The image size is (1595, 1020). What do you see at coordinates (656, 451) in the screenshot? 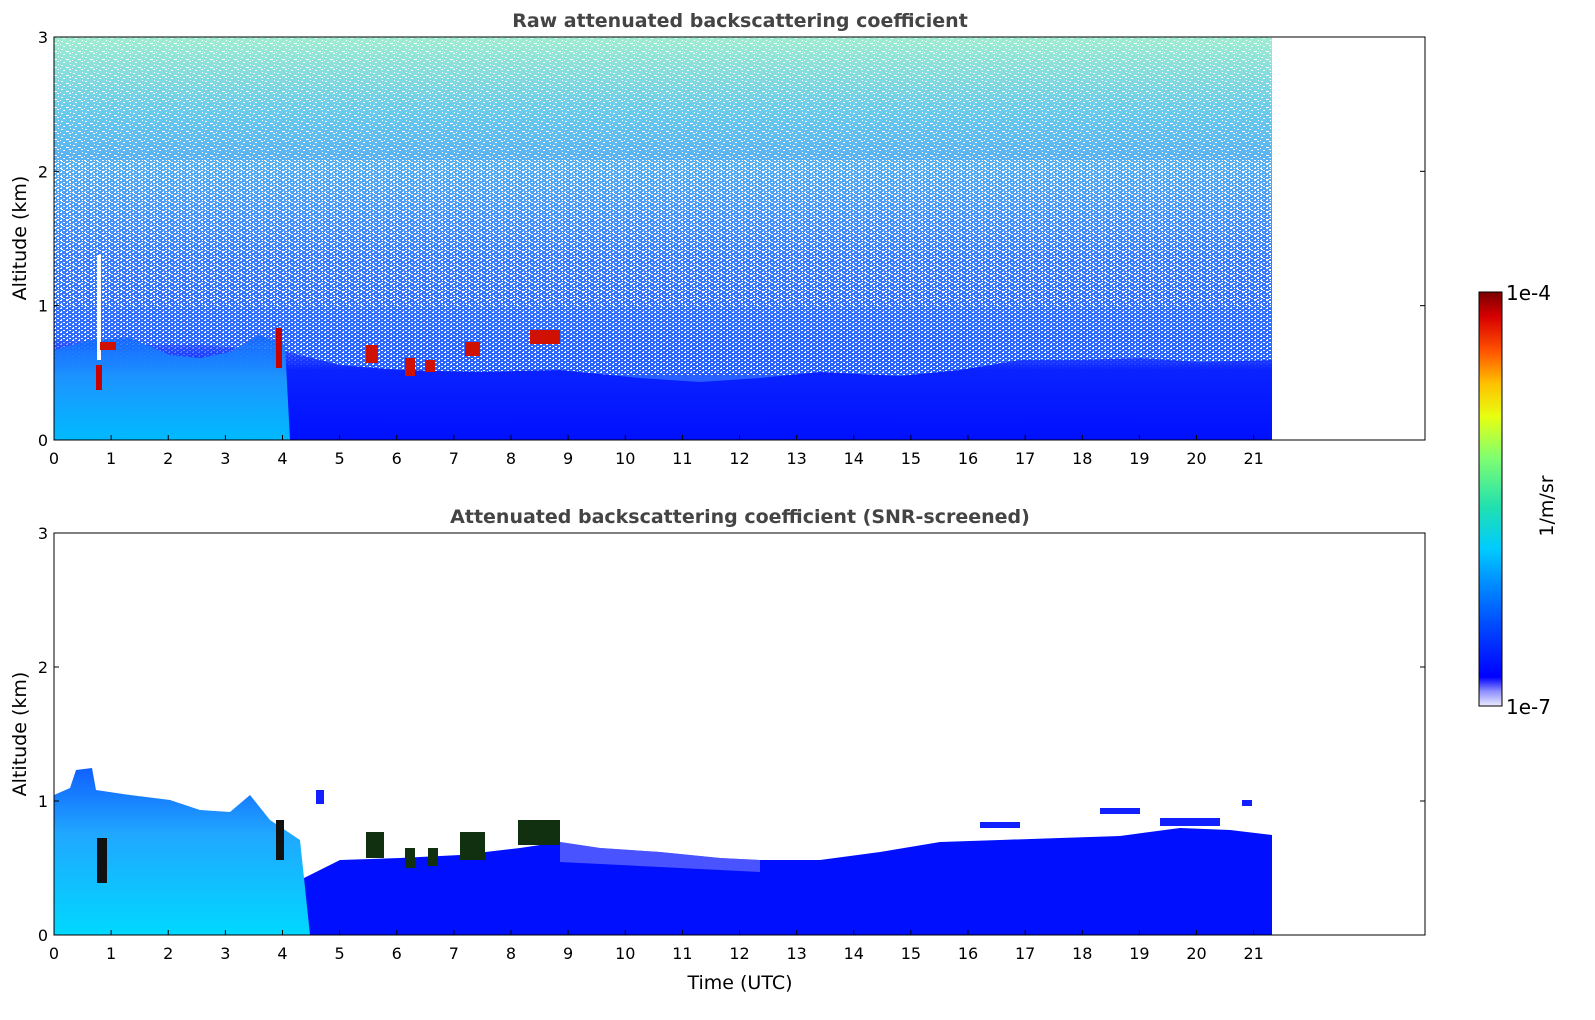
I see `raw-x-axis: 0 1 2 3 4 5 6 7 8 9 10 11 12 13 14 15 16 17 18 19 20 21` at bounding box center [656, 451].